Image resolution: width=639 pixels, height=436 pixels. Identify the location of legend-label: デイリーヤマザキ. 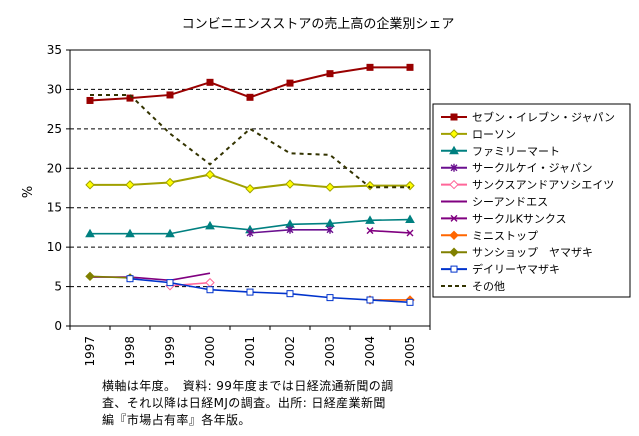
(516, 269).